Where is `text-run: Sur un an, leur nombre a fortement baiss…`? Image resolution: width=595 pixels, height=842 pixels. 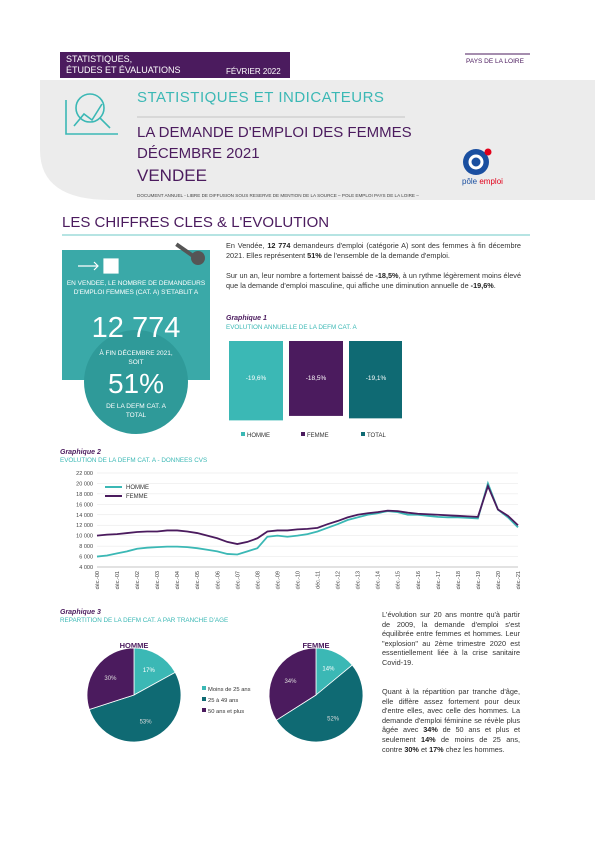
text-run: Sur un an, leur nombre a fortement baiss… is located at coordinates (301, 275).